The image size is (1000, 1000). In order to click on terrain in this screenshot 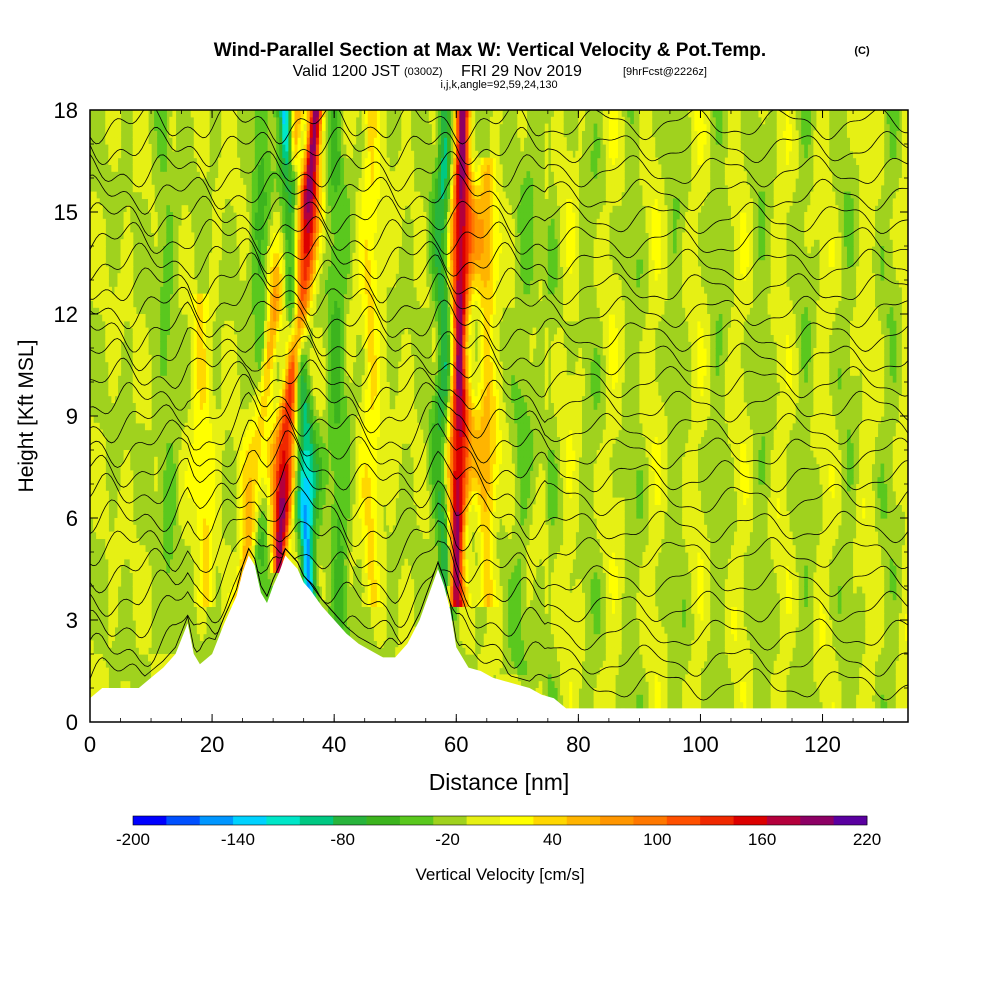, I will do `click(499, 638)`.